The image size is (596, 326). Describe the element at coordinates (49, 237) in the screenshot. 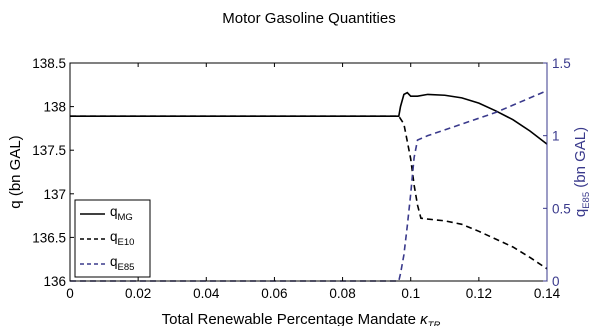

I see `y-tick-label-left: 136.5` at that location.